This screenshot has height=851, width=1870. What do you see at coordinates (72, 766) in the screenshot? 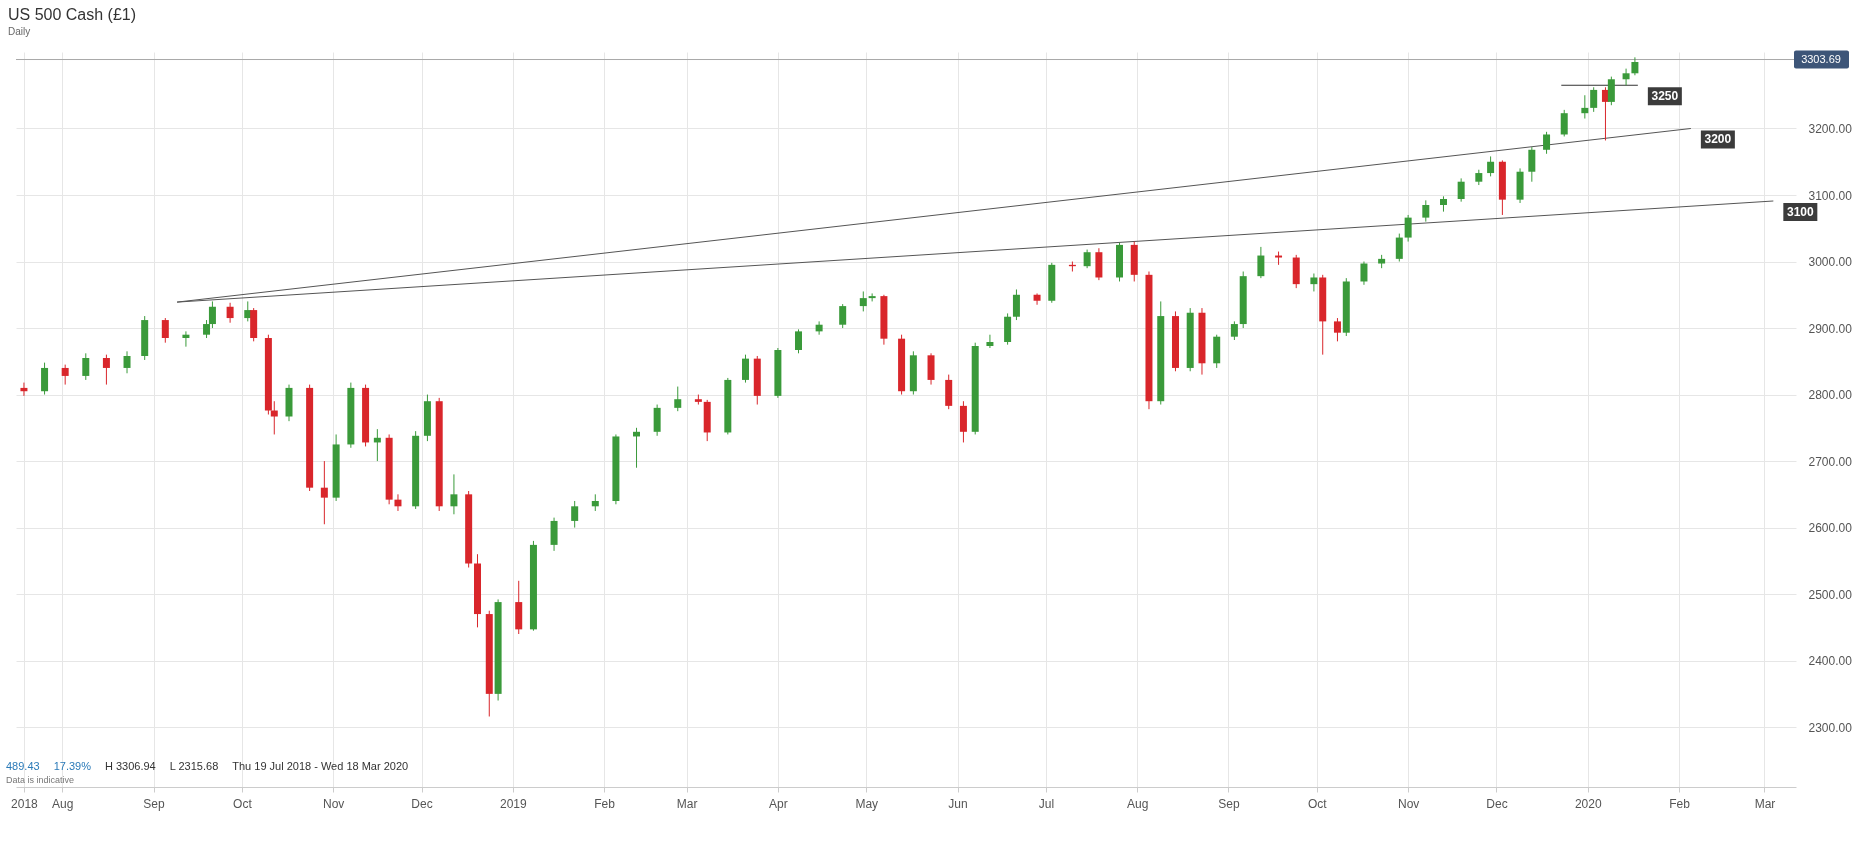
I see `annotation: 17.39%` at bounding box center [72, 766].